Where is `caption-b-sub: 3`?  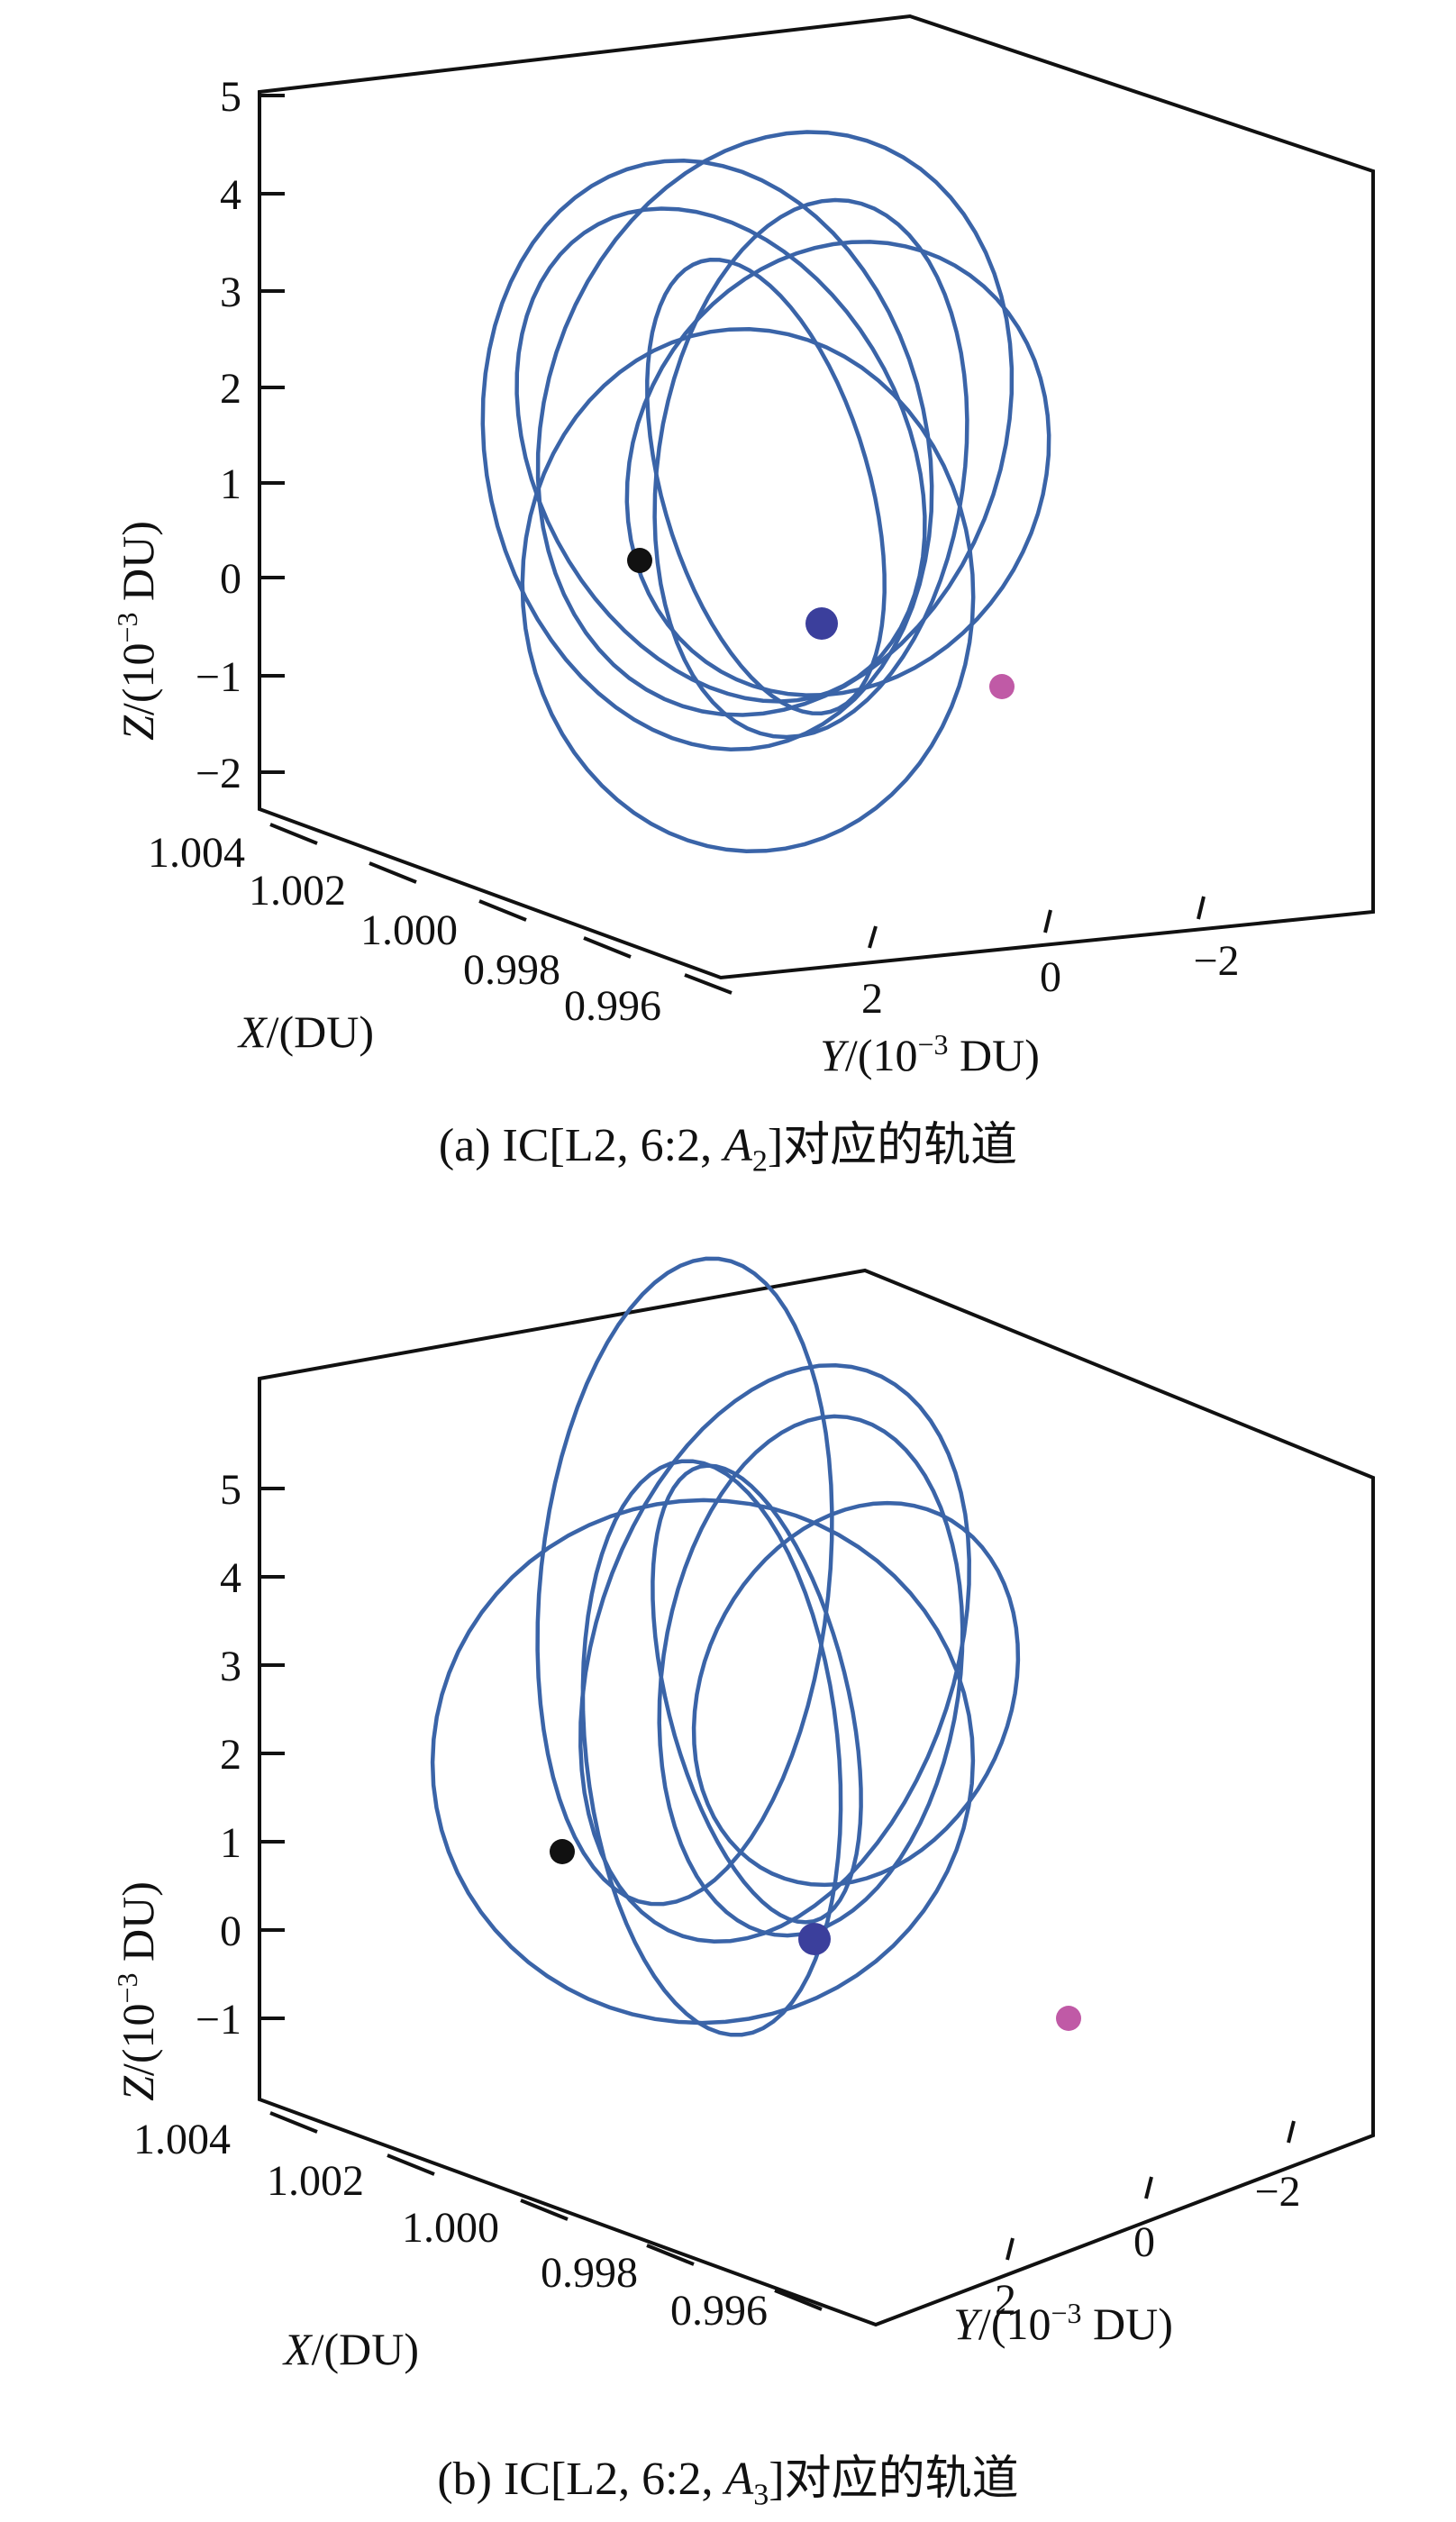
caption-b-sub: 3 is located at coordinates (761, 2495).